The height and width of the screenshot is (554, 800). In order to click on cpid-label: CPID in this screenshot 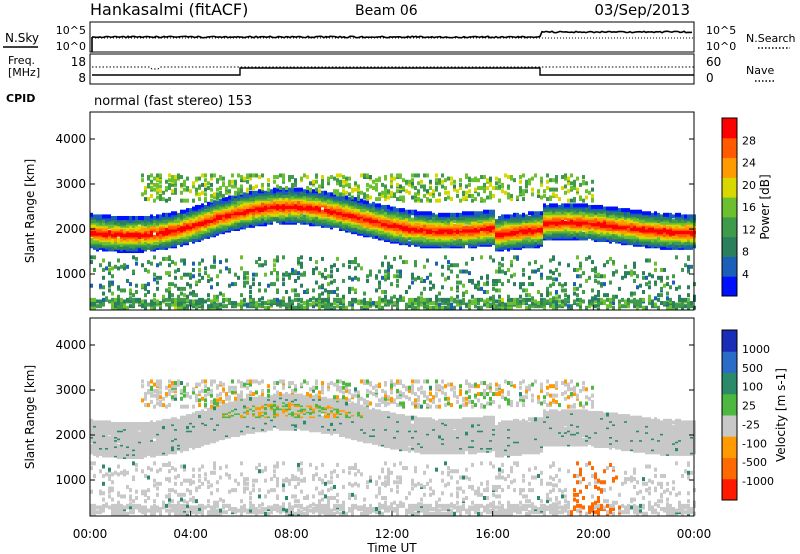, I will do `click(20, 98)`.